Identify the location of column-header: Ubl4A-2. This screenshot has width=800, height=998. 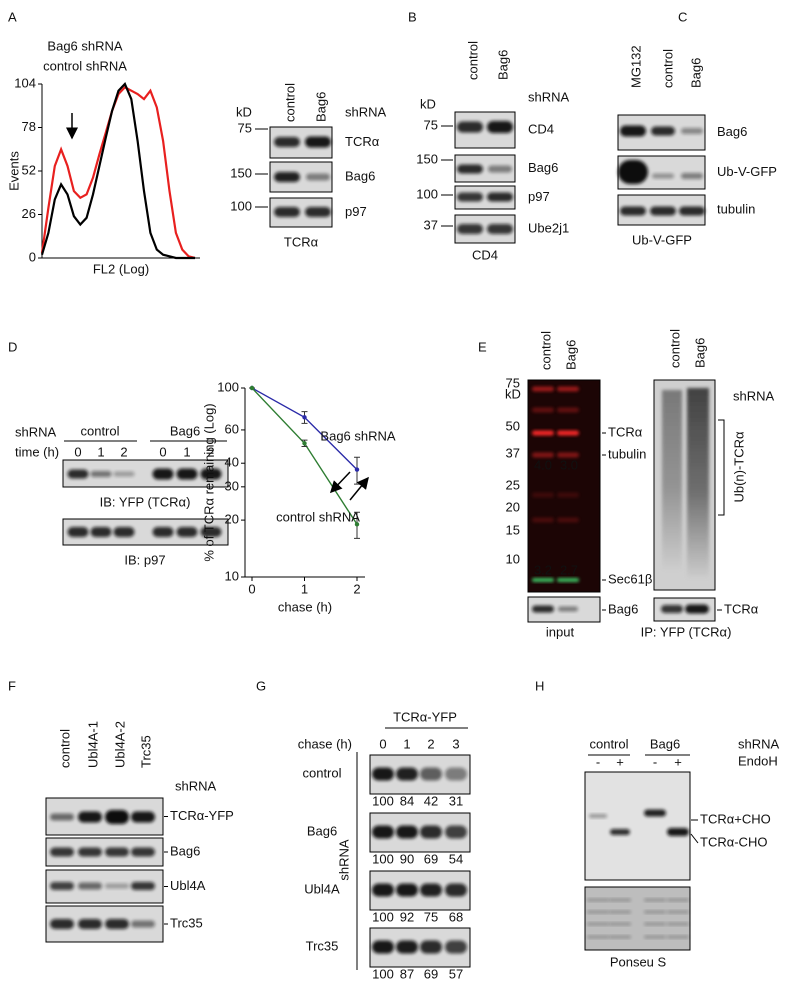
(119, 744).